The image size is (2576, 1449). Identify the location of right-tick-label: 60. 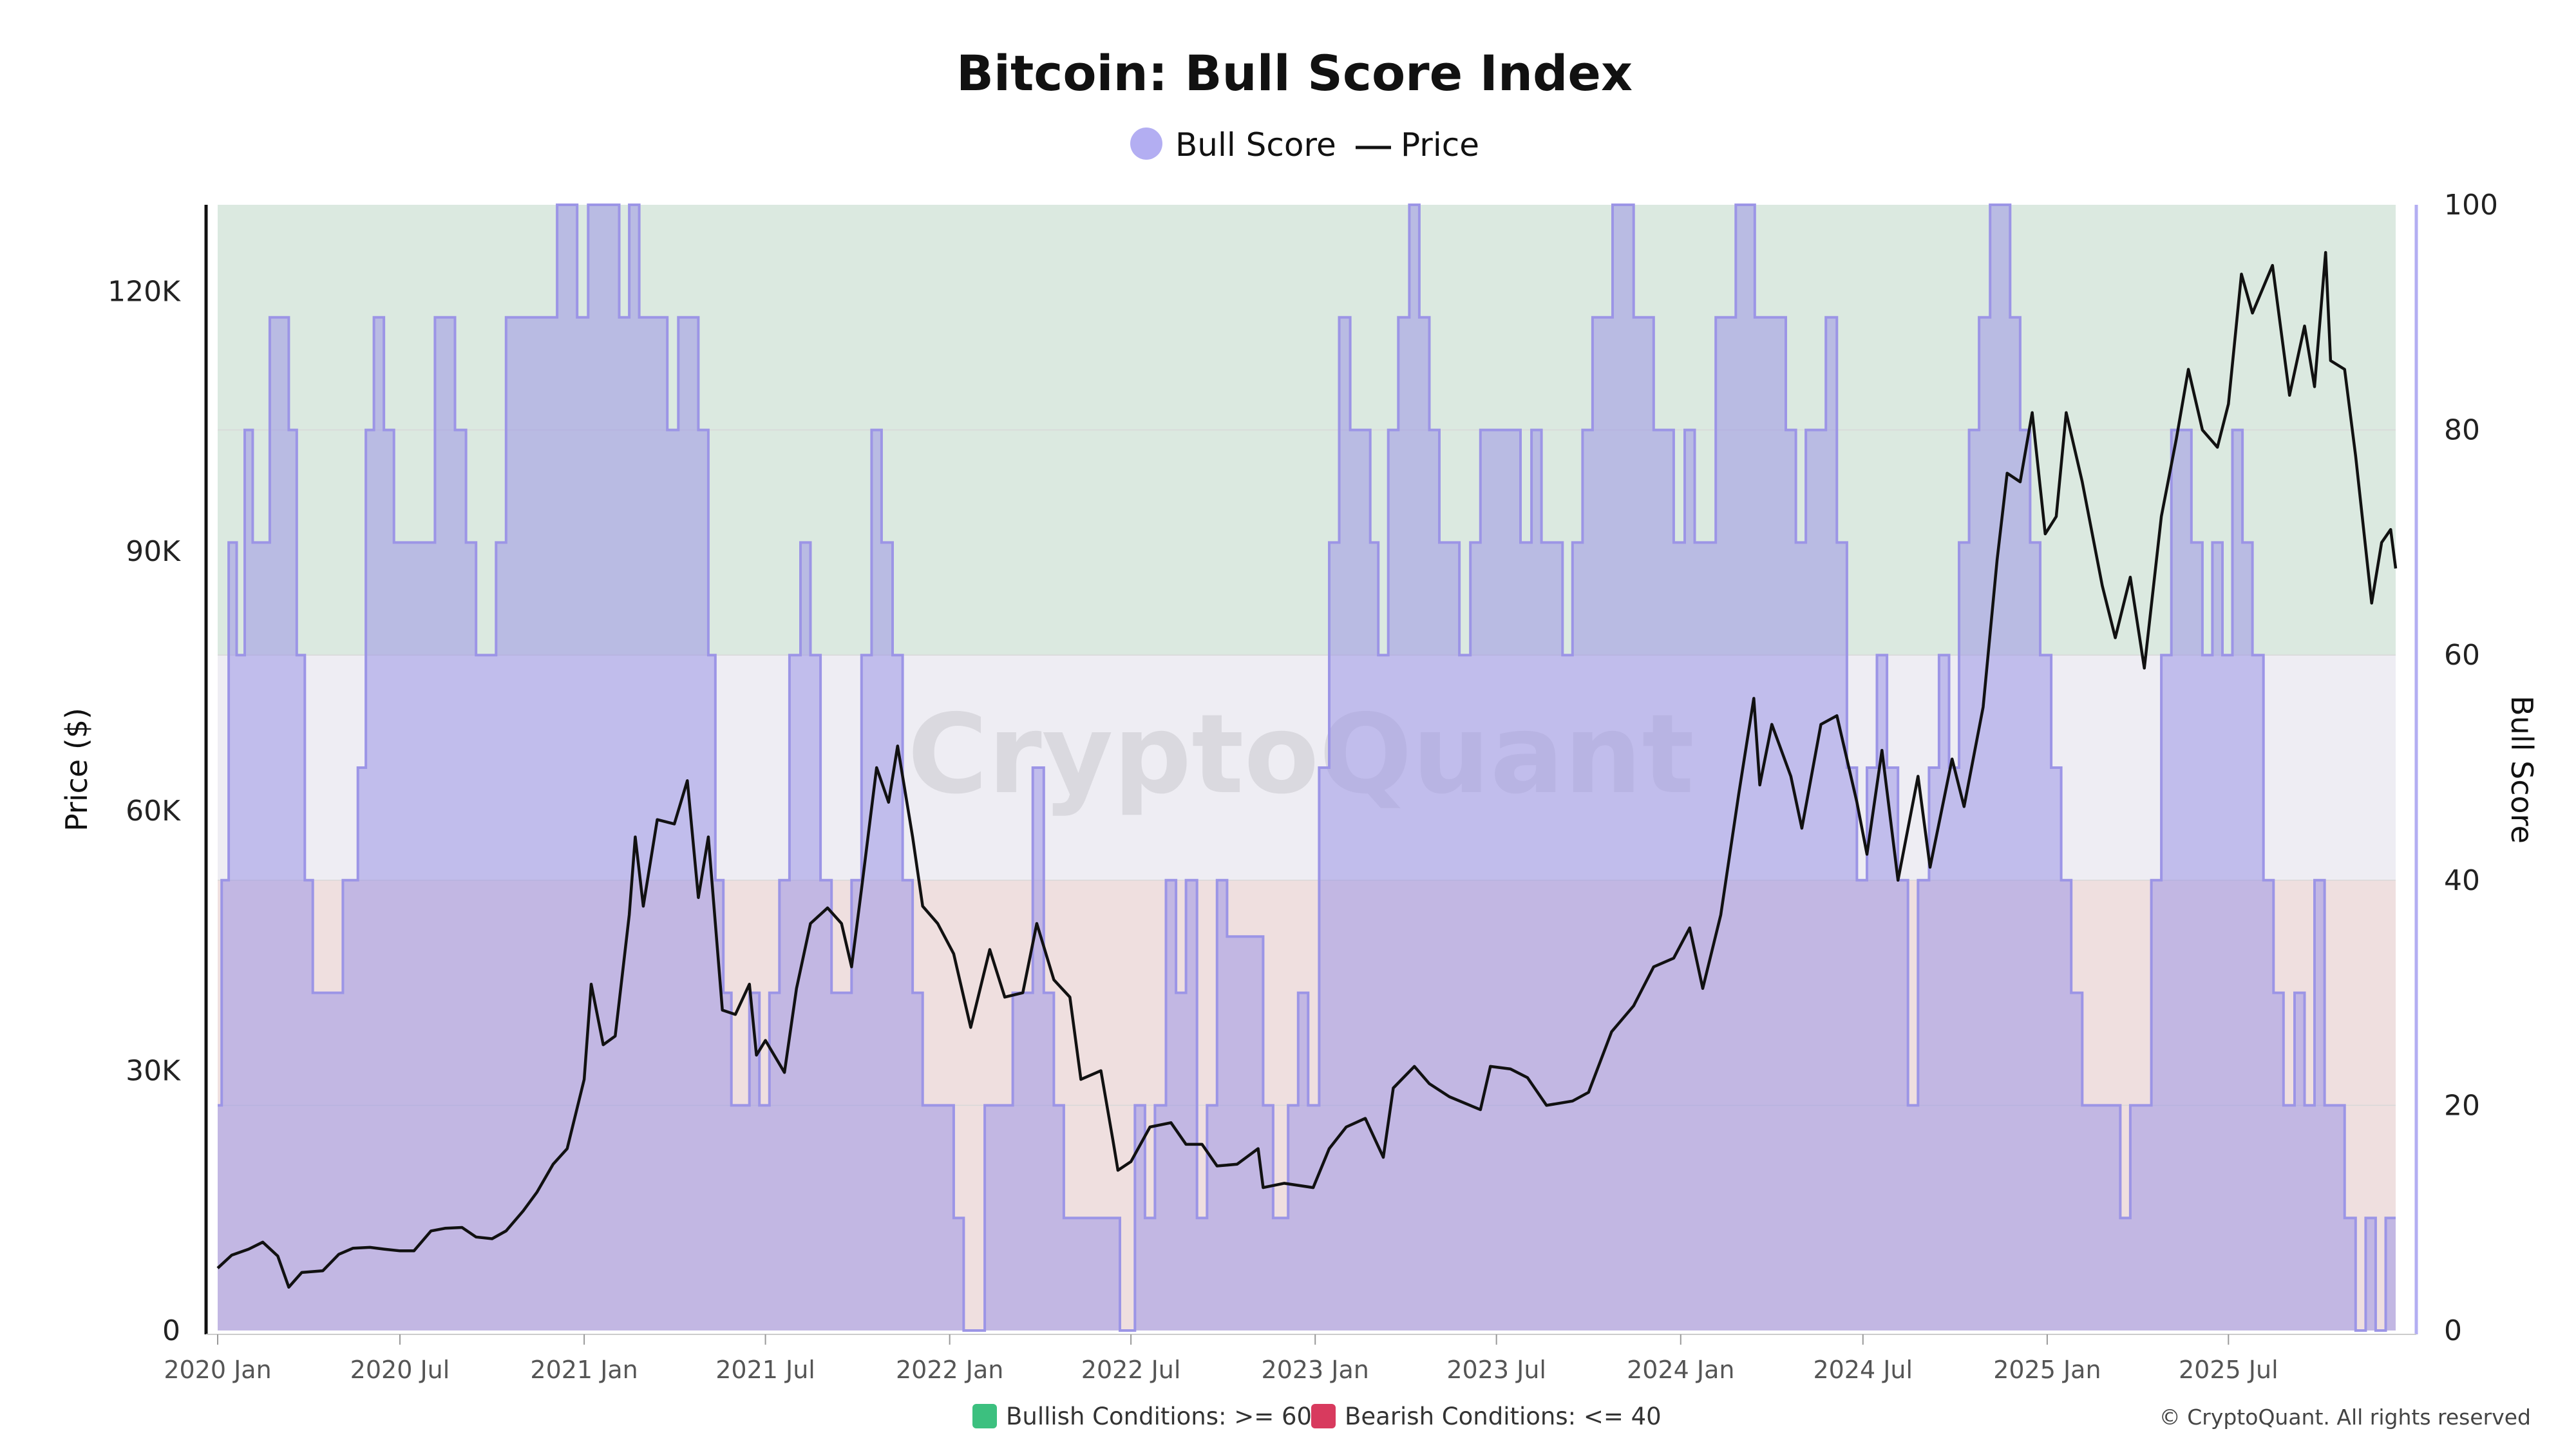
(2462, 655).